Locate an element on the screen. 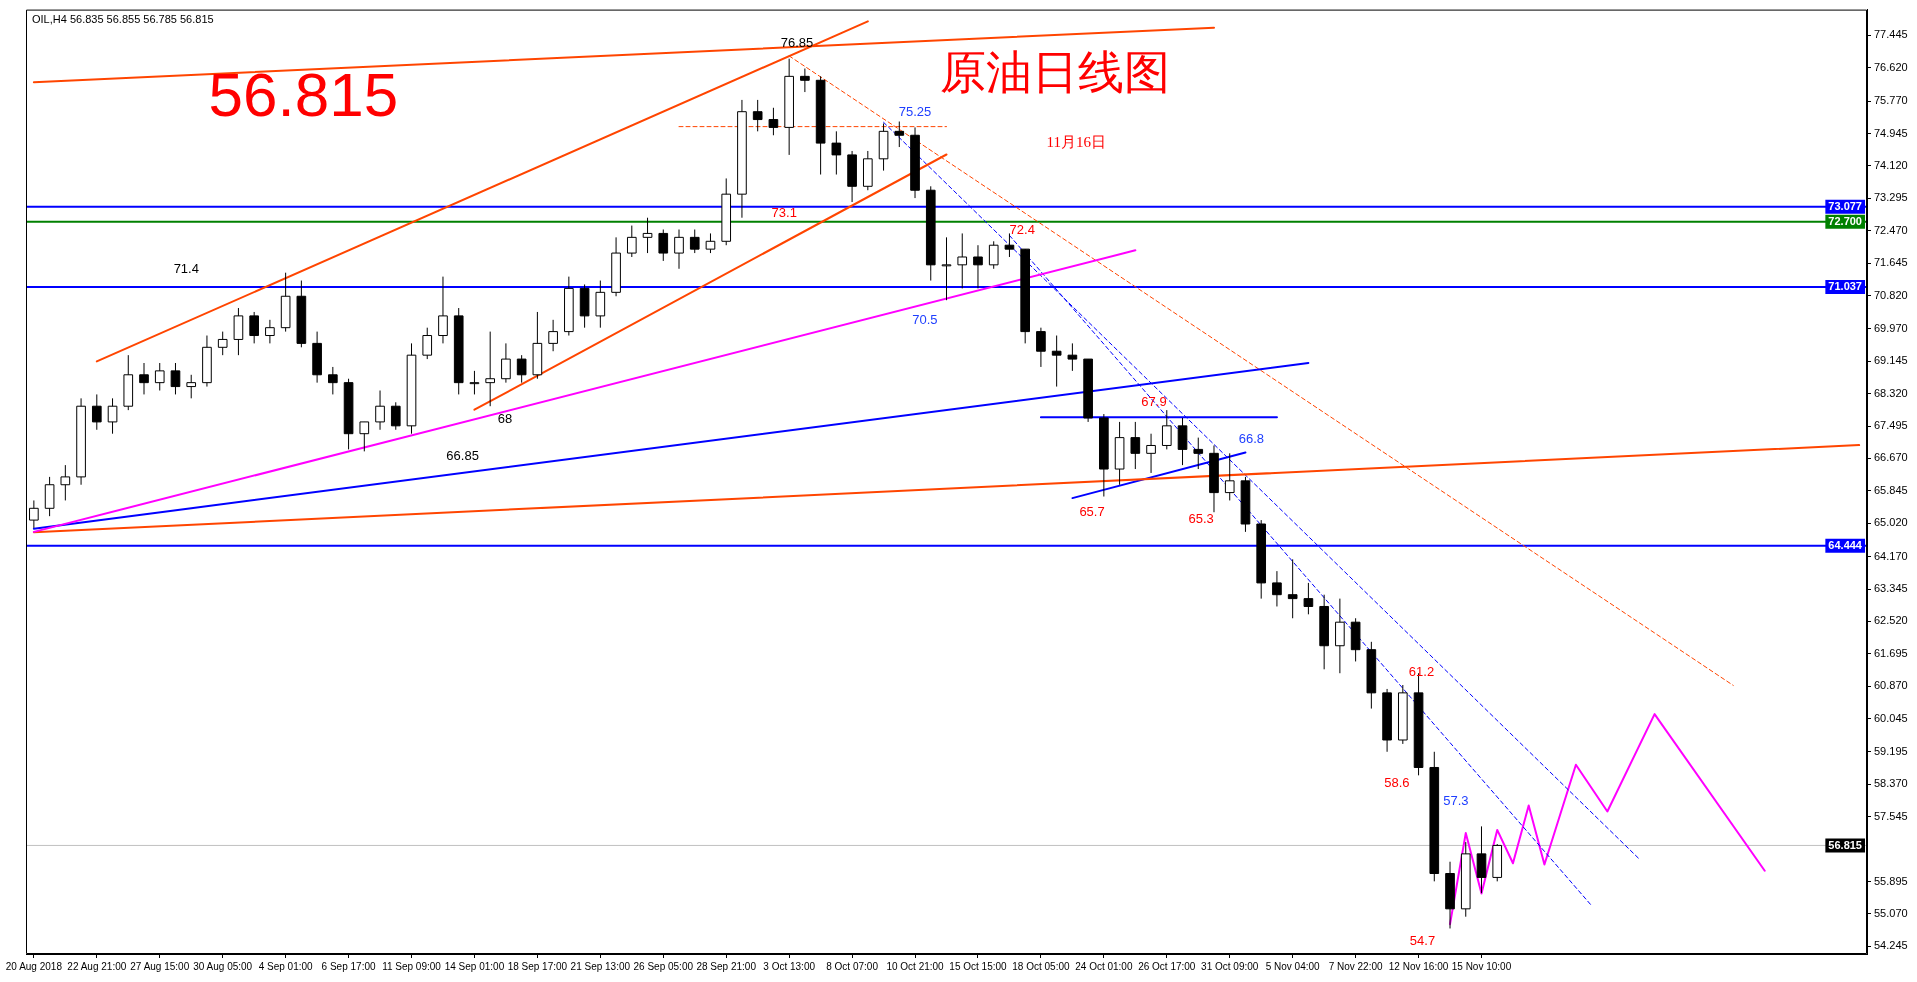  y-tick-label: 73.295 is located at coordinates (1891, 197).